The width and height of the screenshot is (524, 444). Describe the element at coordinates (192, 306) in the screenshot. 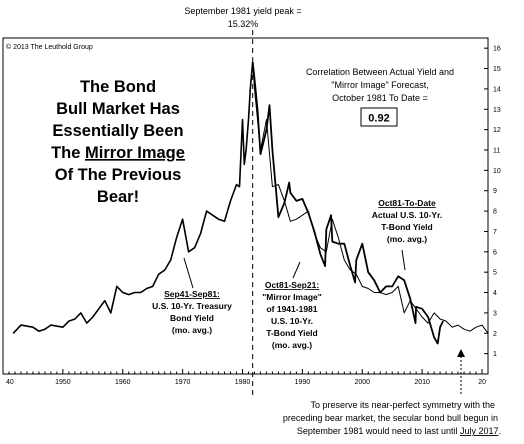

I see `sep41-line-1: U.S. 10-Yr. Treasury` at that location.